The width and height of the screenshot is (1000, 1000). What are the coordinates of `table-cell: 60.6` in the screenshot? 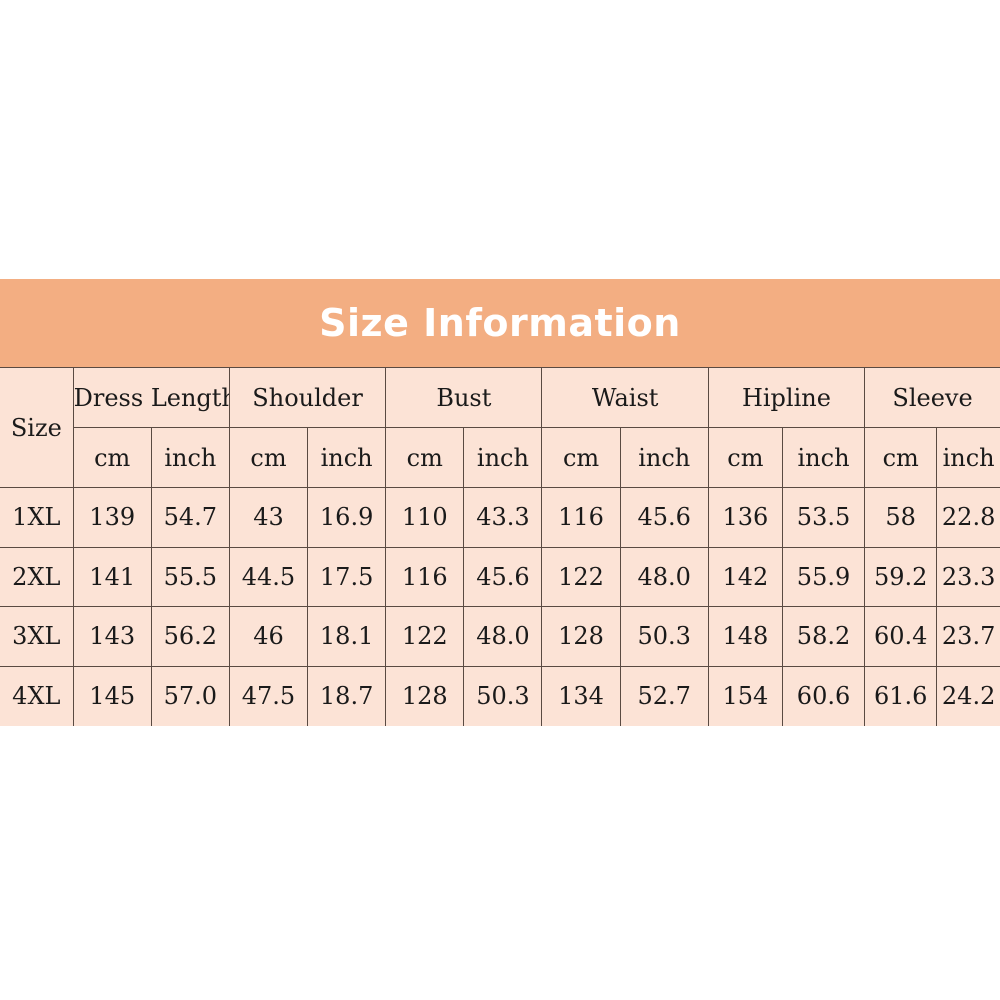 It's located at (823, 695).